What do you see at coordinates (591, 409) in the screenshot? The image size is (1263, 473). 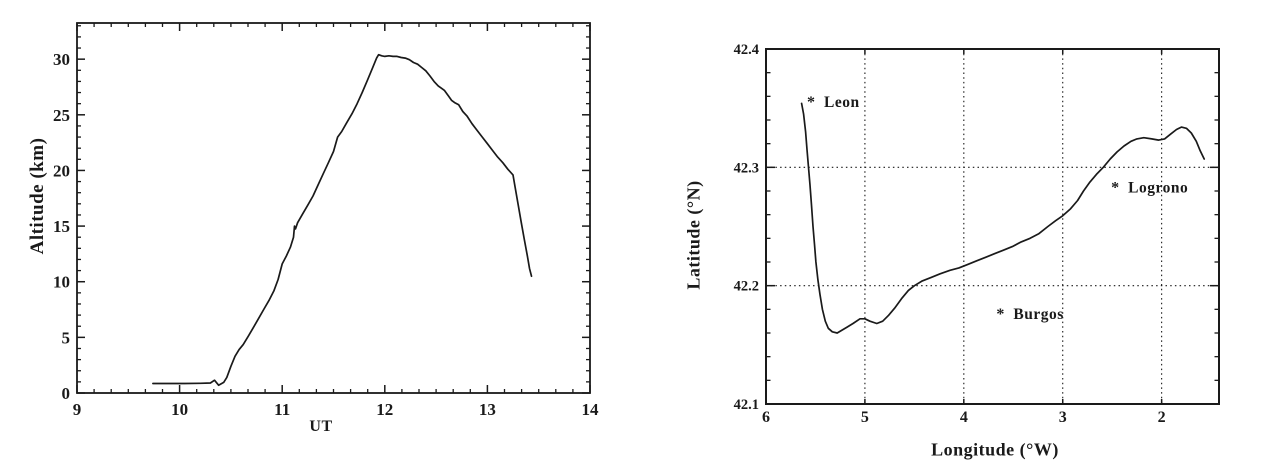 I see `x-axis-tick-label: 14` at bounding box center [591, 409].